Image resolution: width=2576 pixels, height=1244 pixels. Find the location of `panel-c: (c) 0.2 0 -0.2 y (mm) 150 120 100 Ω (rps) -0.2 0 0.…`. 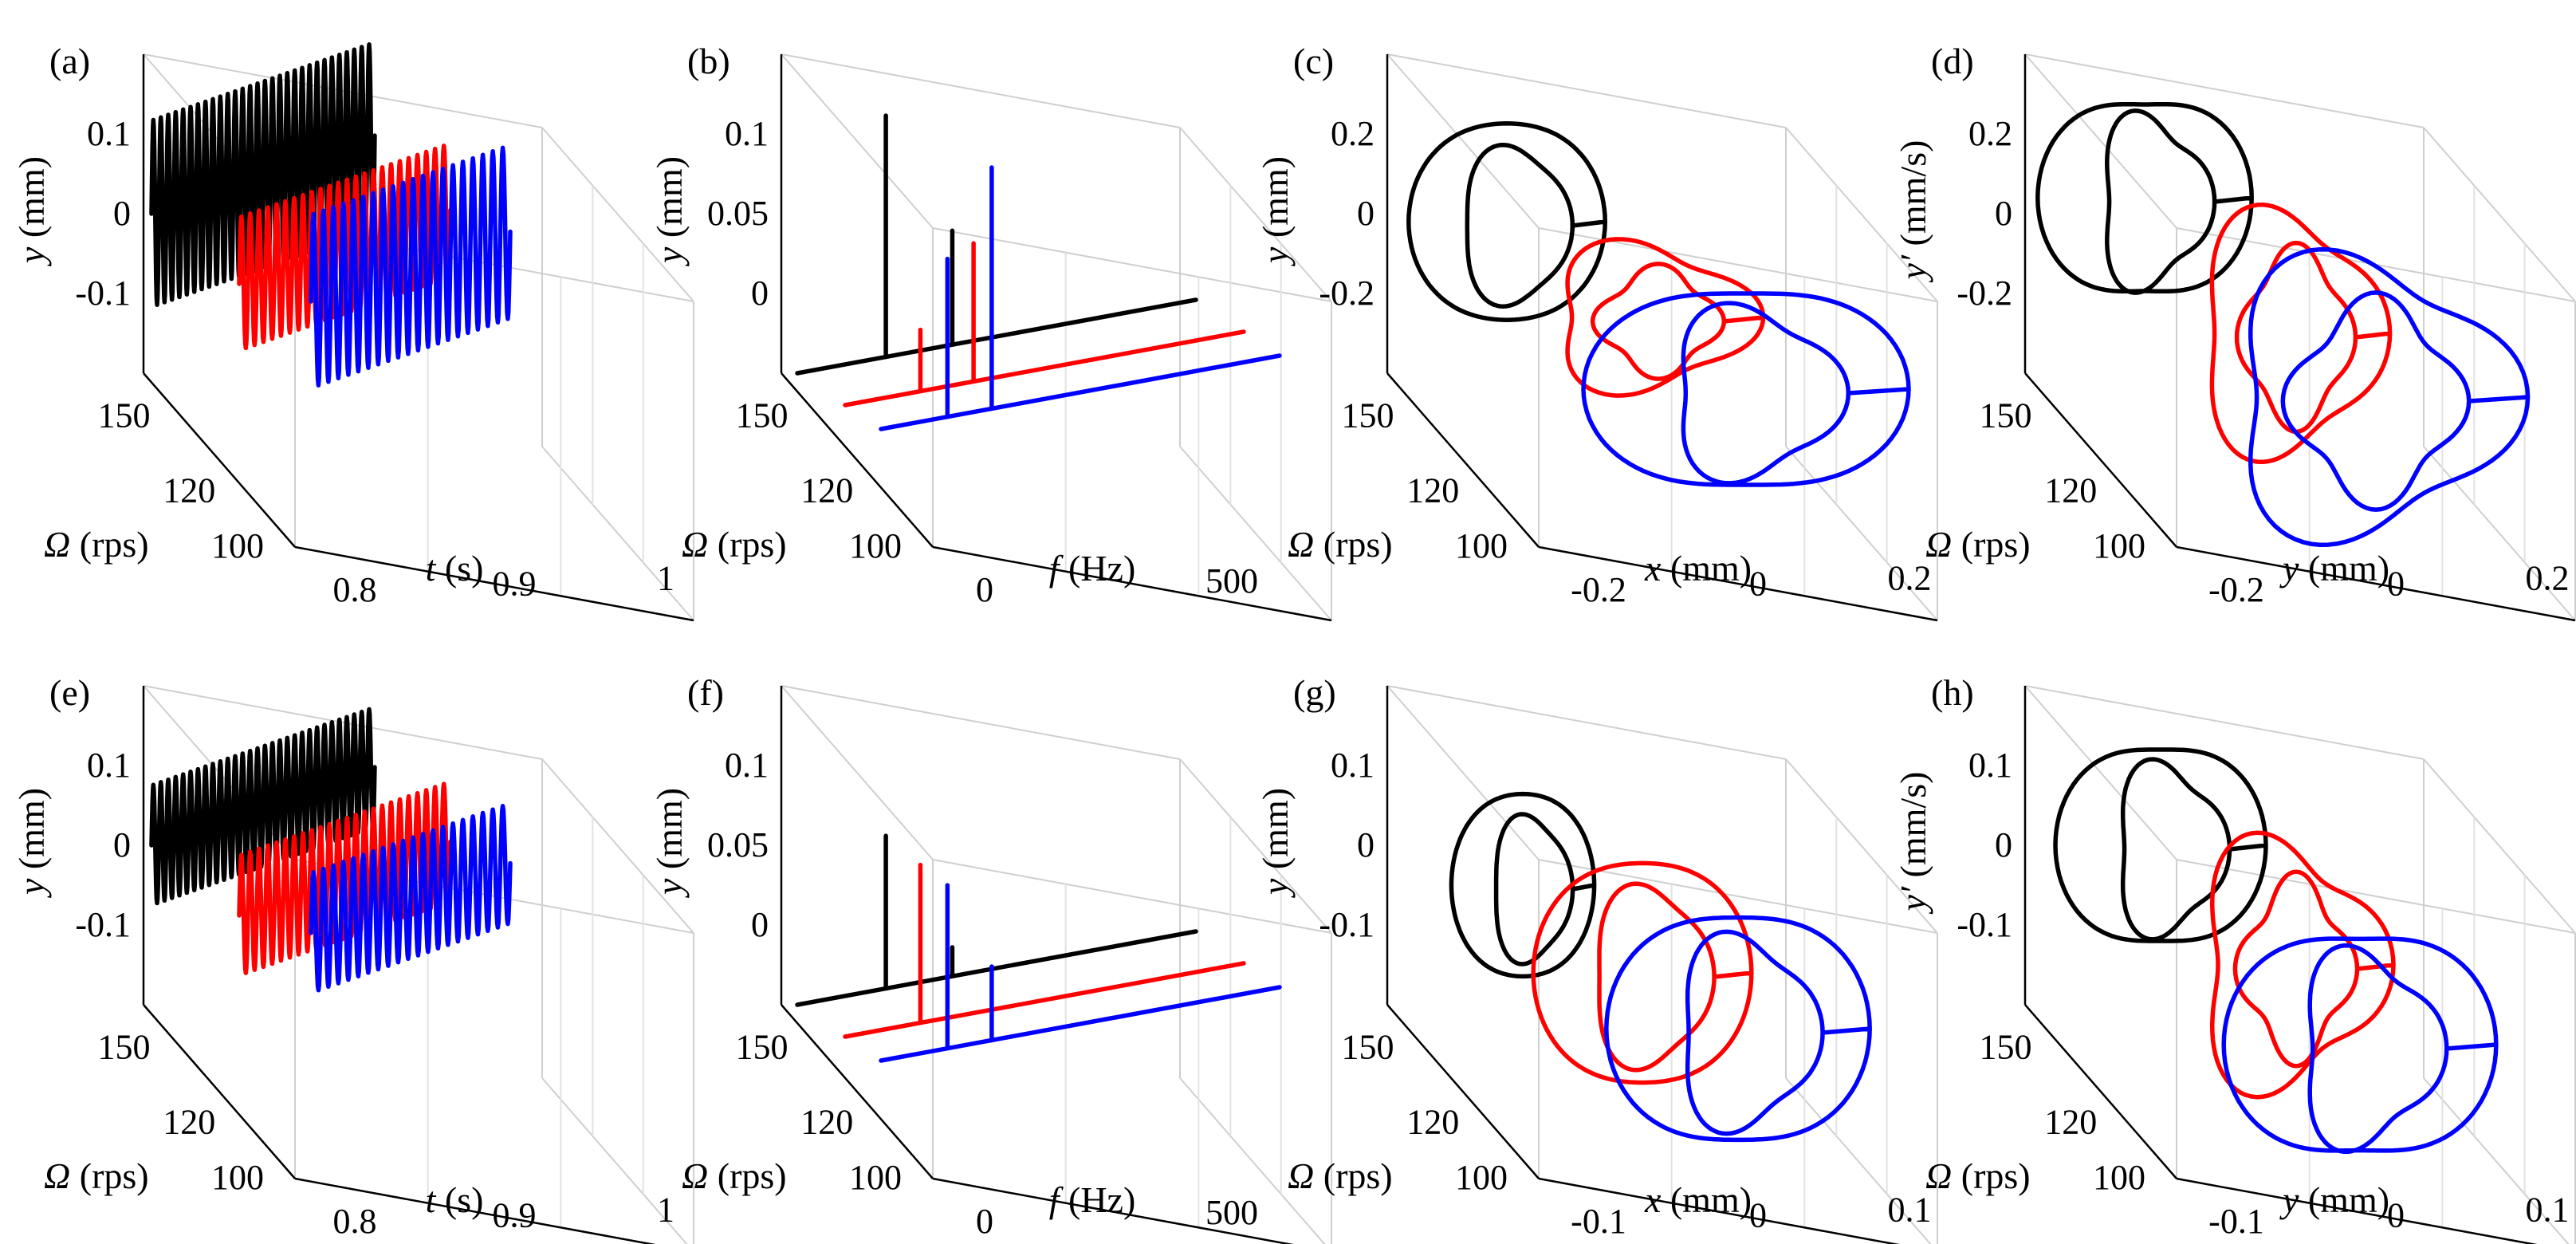

panel-c: (c) 0.2 0 -0.2 y (mm) 150 120 100 Ω (rps) -0.2 0 0.… is located at coordinates (1597, 331).